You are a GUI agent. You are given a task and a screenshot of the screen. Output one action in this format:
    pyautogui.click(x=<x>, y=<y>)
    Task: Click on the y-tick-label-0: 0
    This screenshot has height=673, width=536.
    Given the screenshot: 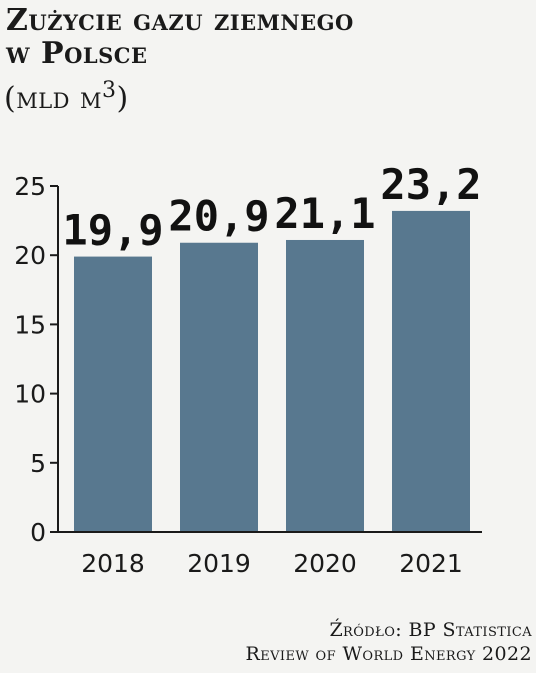 What is the action you would take?
    pyautogui.click(x=38, y=532)
    